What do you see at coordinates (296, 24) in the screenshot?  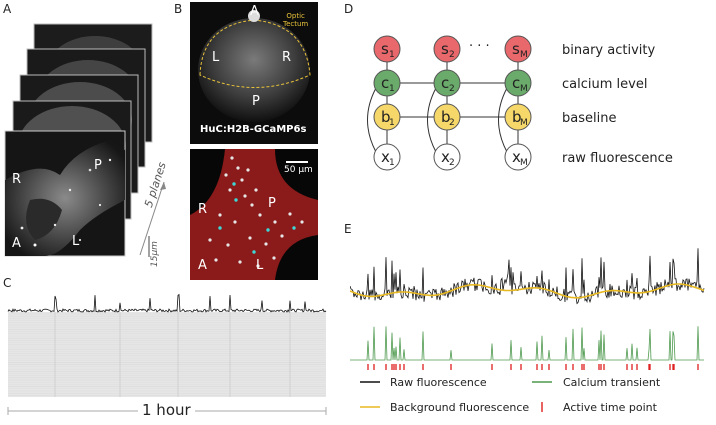 I see `optic-label-line-2: Tectum` at bounding box center [296, 24].